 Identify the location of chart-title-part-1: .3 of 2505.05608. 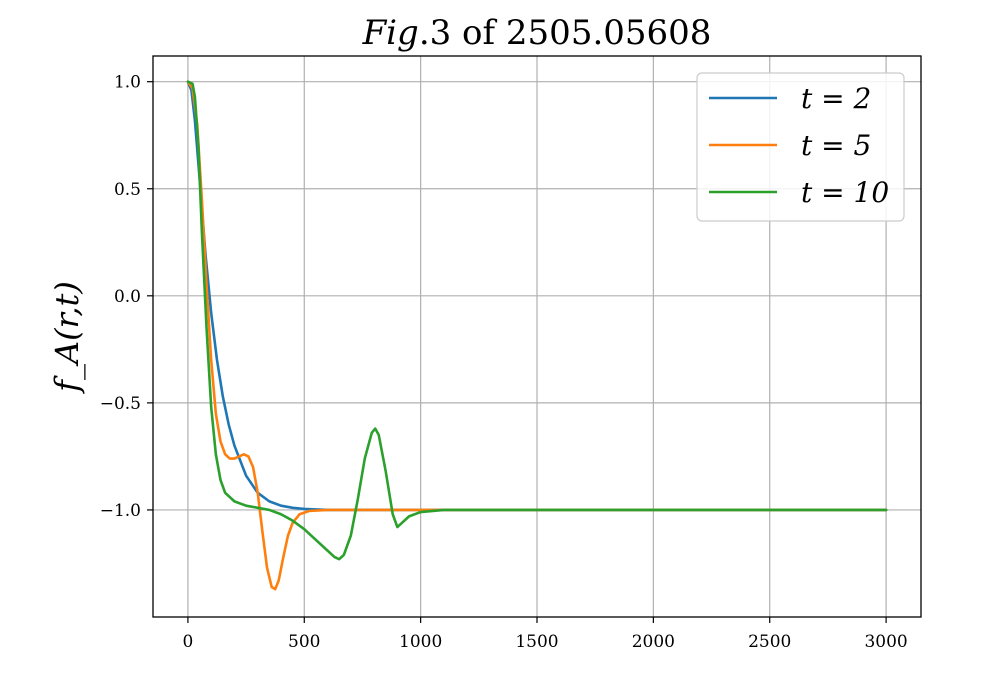
(565, 33).